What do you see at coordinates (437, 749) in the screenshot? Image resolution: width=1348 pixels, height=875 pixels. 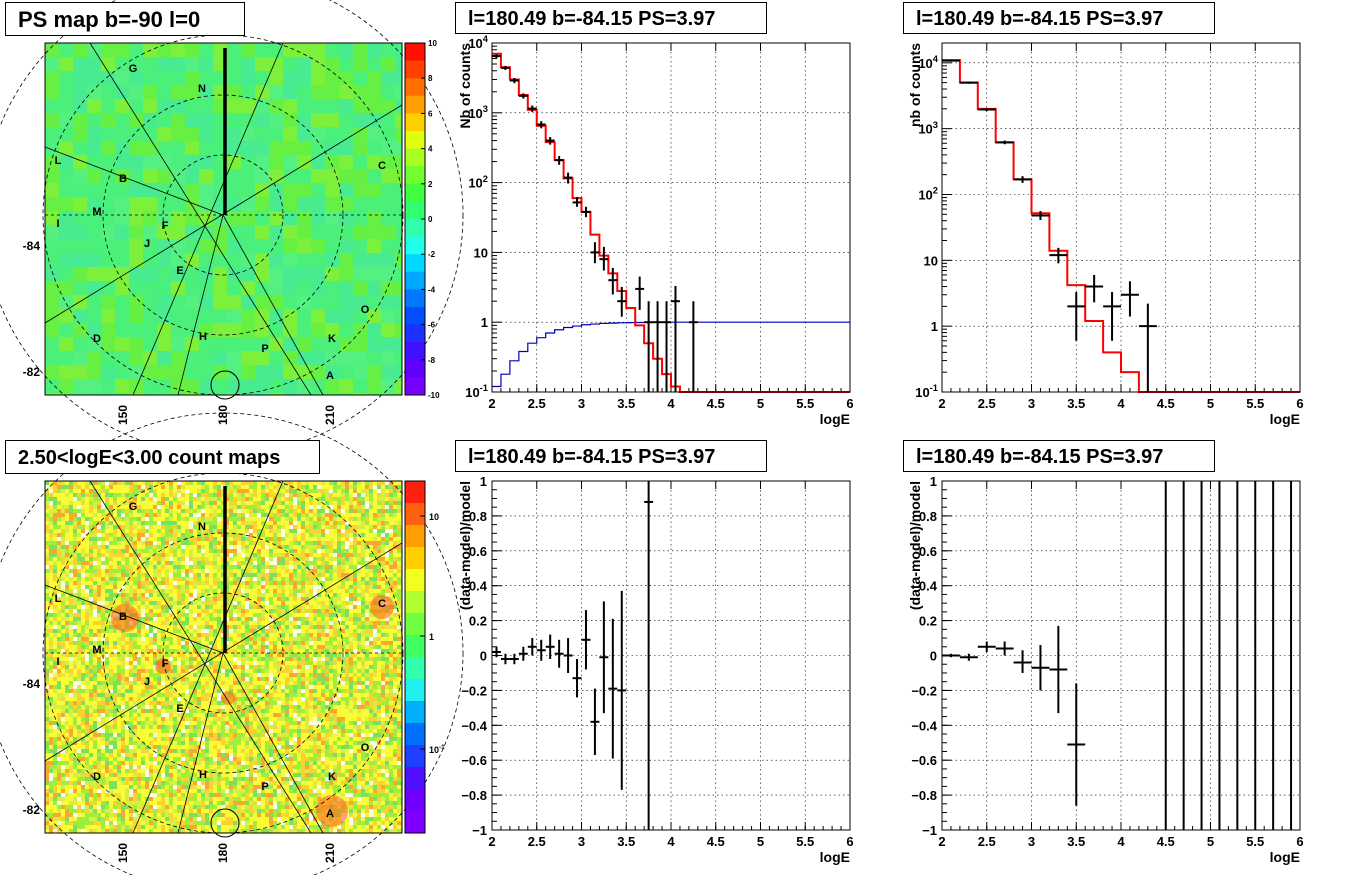 I see `colorbar-tick-label: 10-1` at bounding box center [437, 749].